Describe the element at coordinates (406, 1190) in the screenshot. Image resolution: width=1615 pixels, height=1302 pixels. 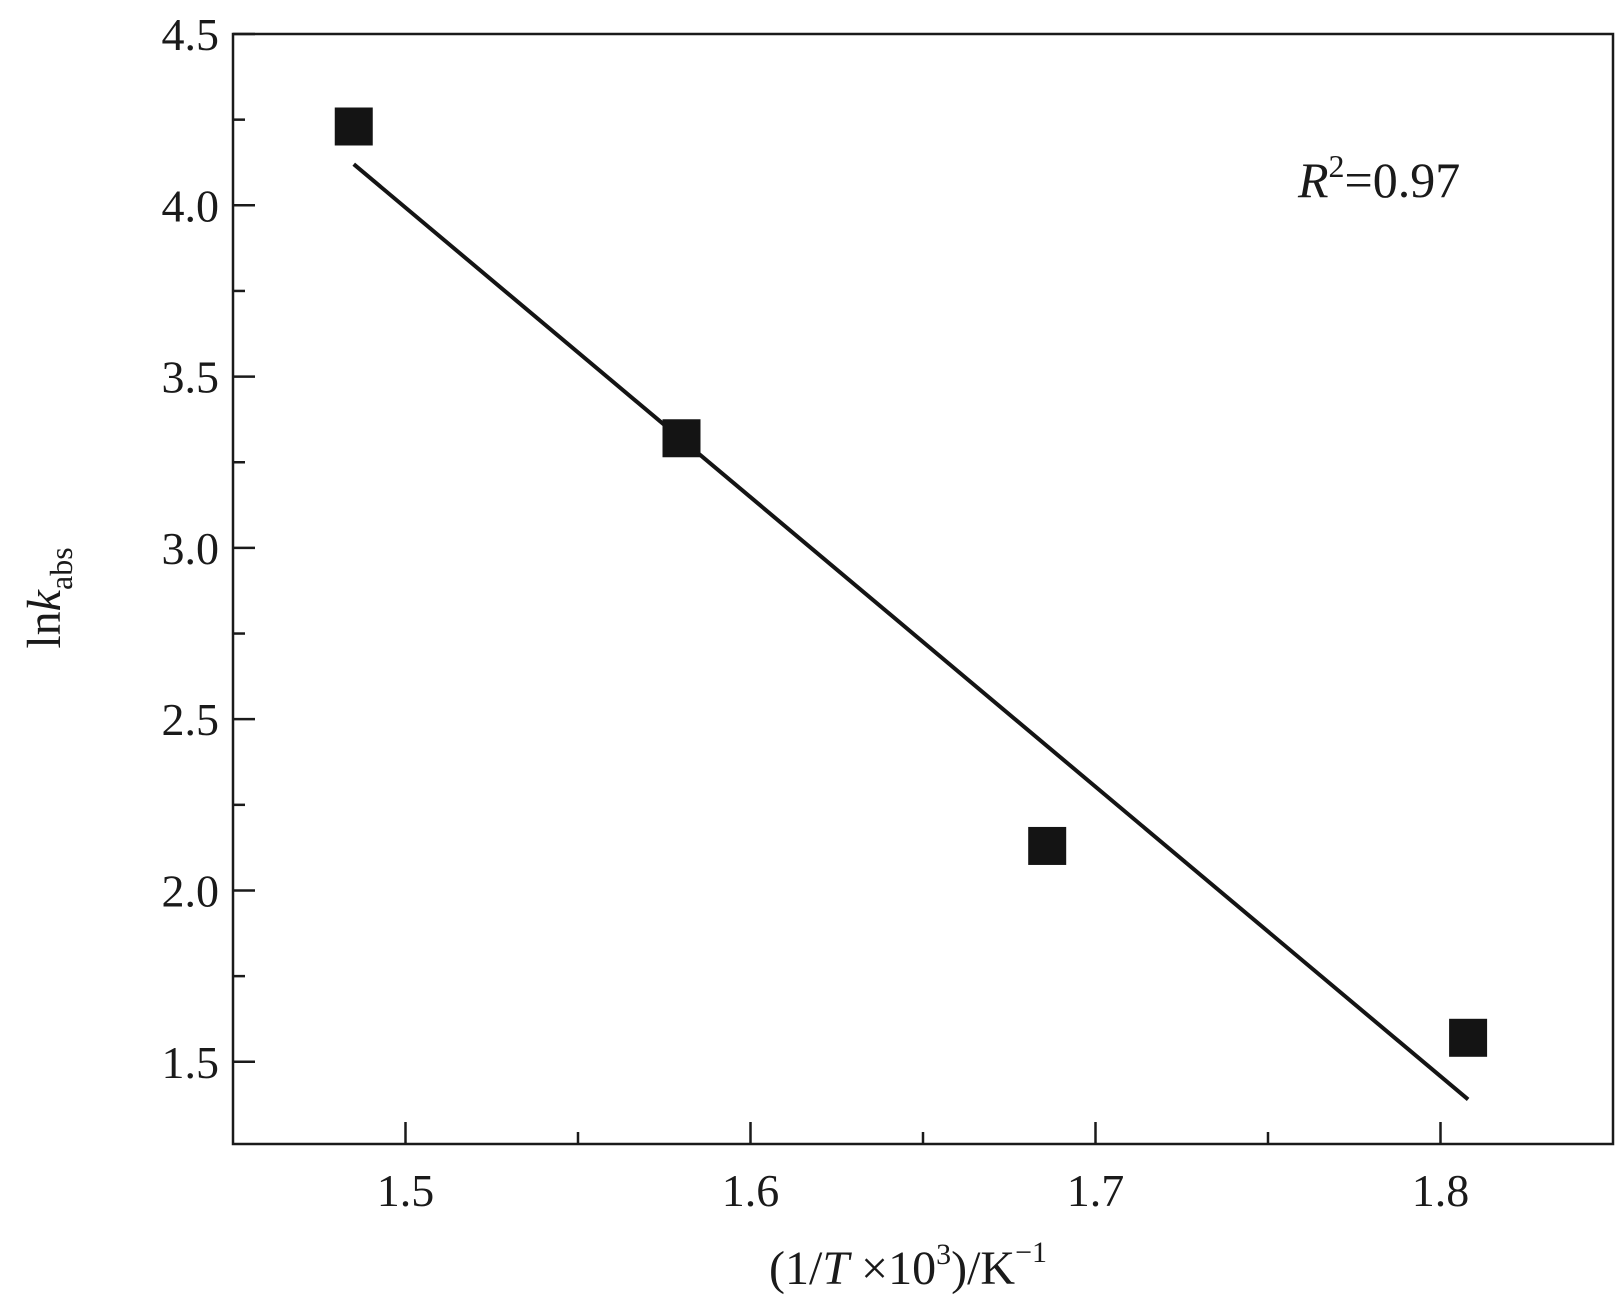
I see `x-tick-label: 1.5` at that location.